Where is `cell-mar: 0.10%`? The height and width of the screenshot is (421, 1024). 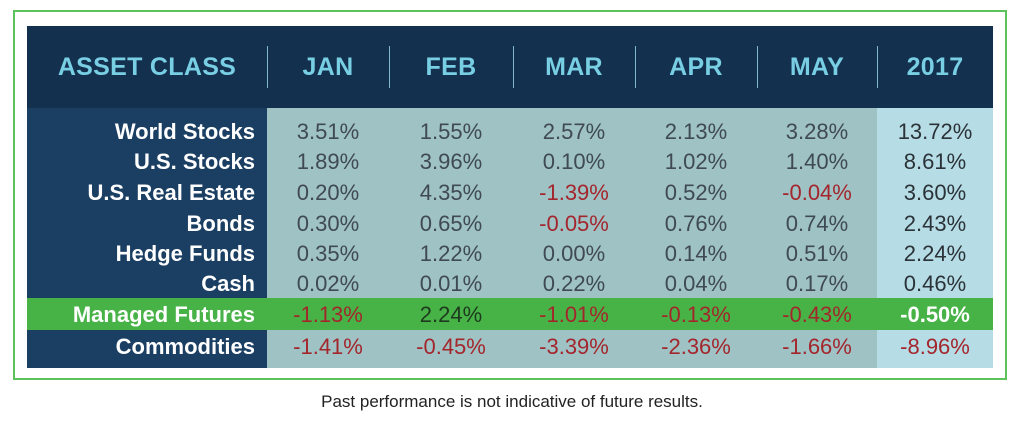 cell-mar: 0.10% is located at coordinates (574, 161).